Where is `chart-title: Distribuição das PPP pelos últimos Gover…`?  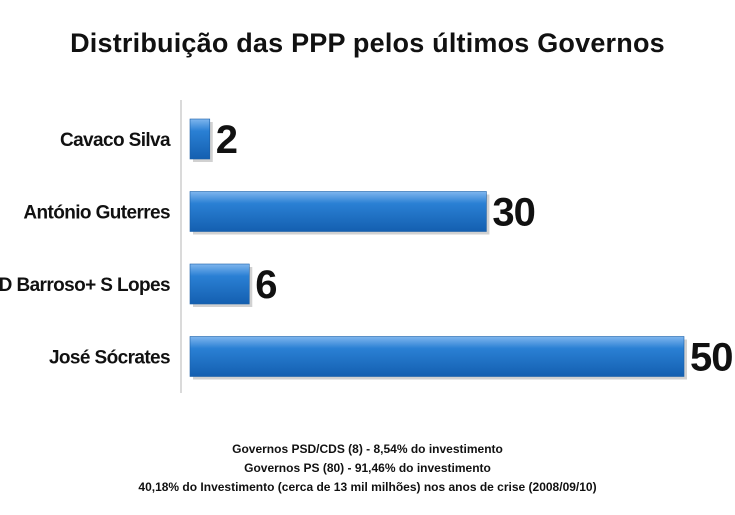 chart-title: Distribuição das PPP pelos últimos Gover… is located at coordinates (367, 43).